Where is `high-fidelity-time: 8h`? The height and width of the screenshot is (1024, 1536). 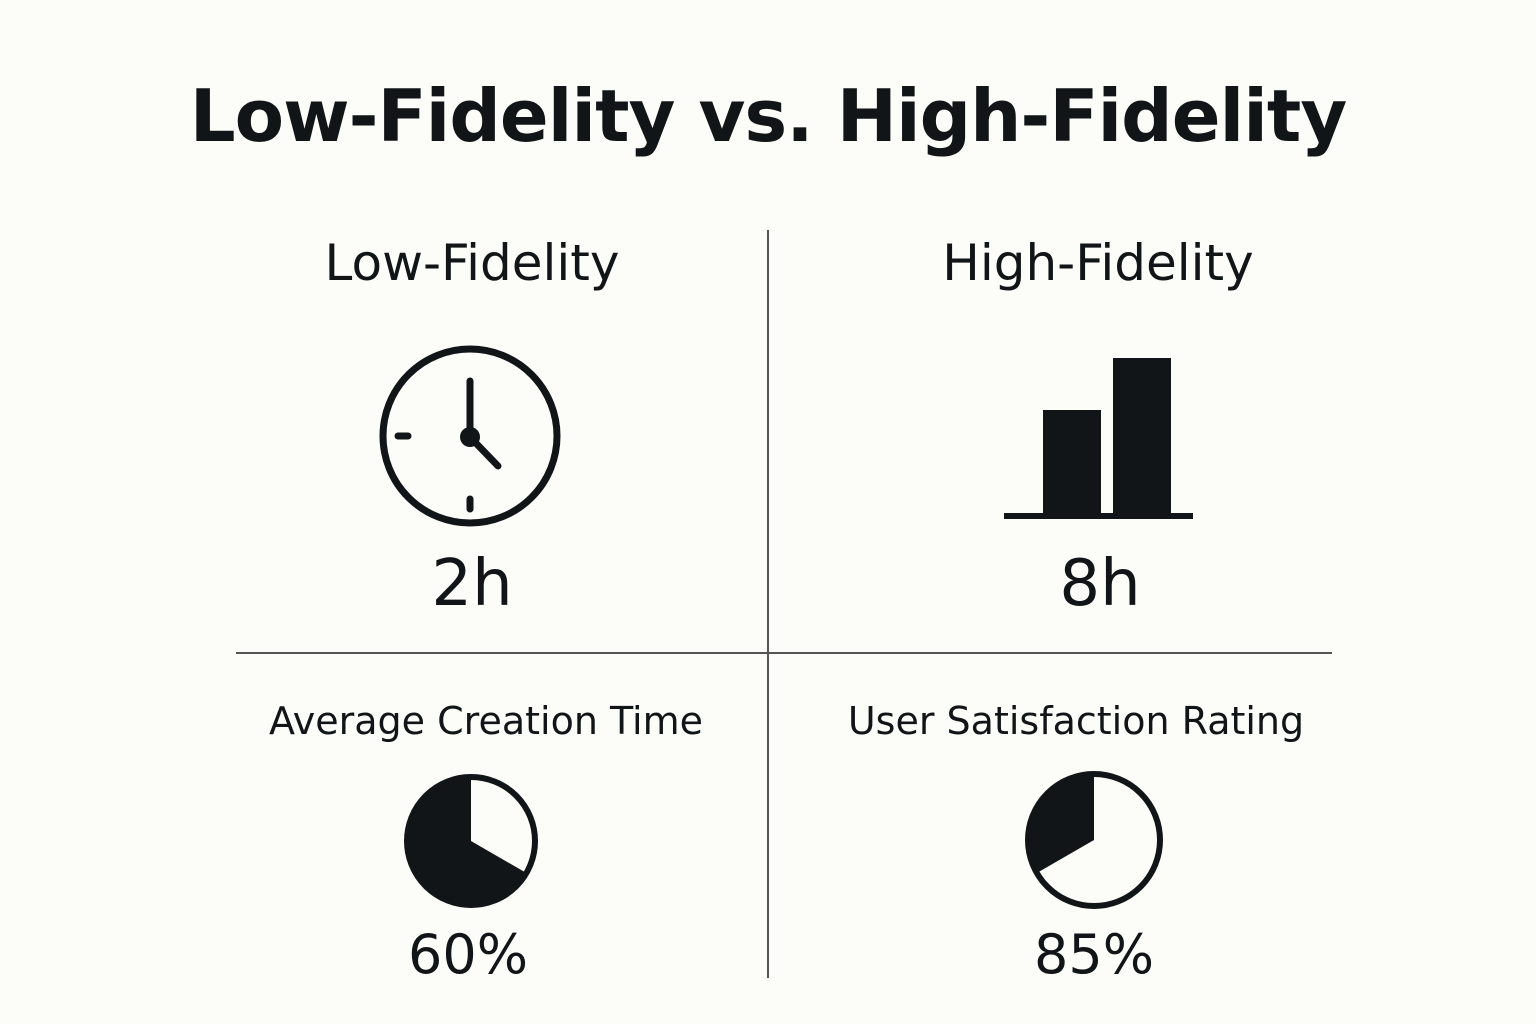
high-fidelity-time: 8h is located at coordinates (1100, 584).